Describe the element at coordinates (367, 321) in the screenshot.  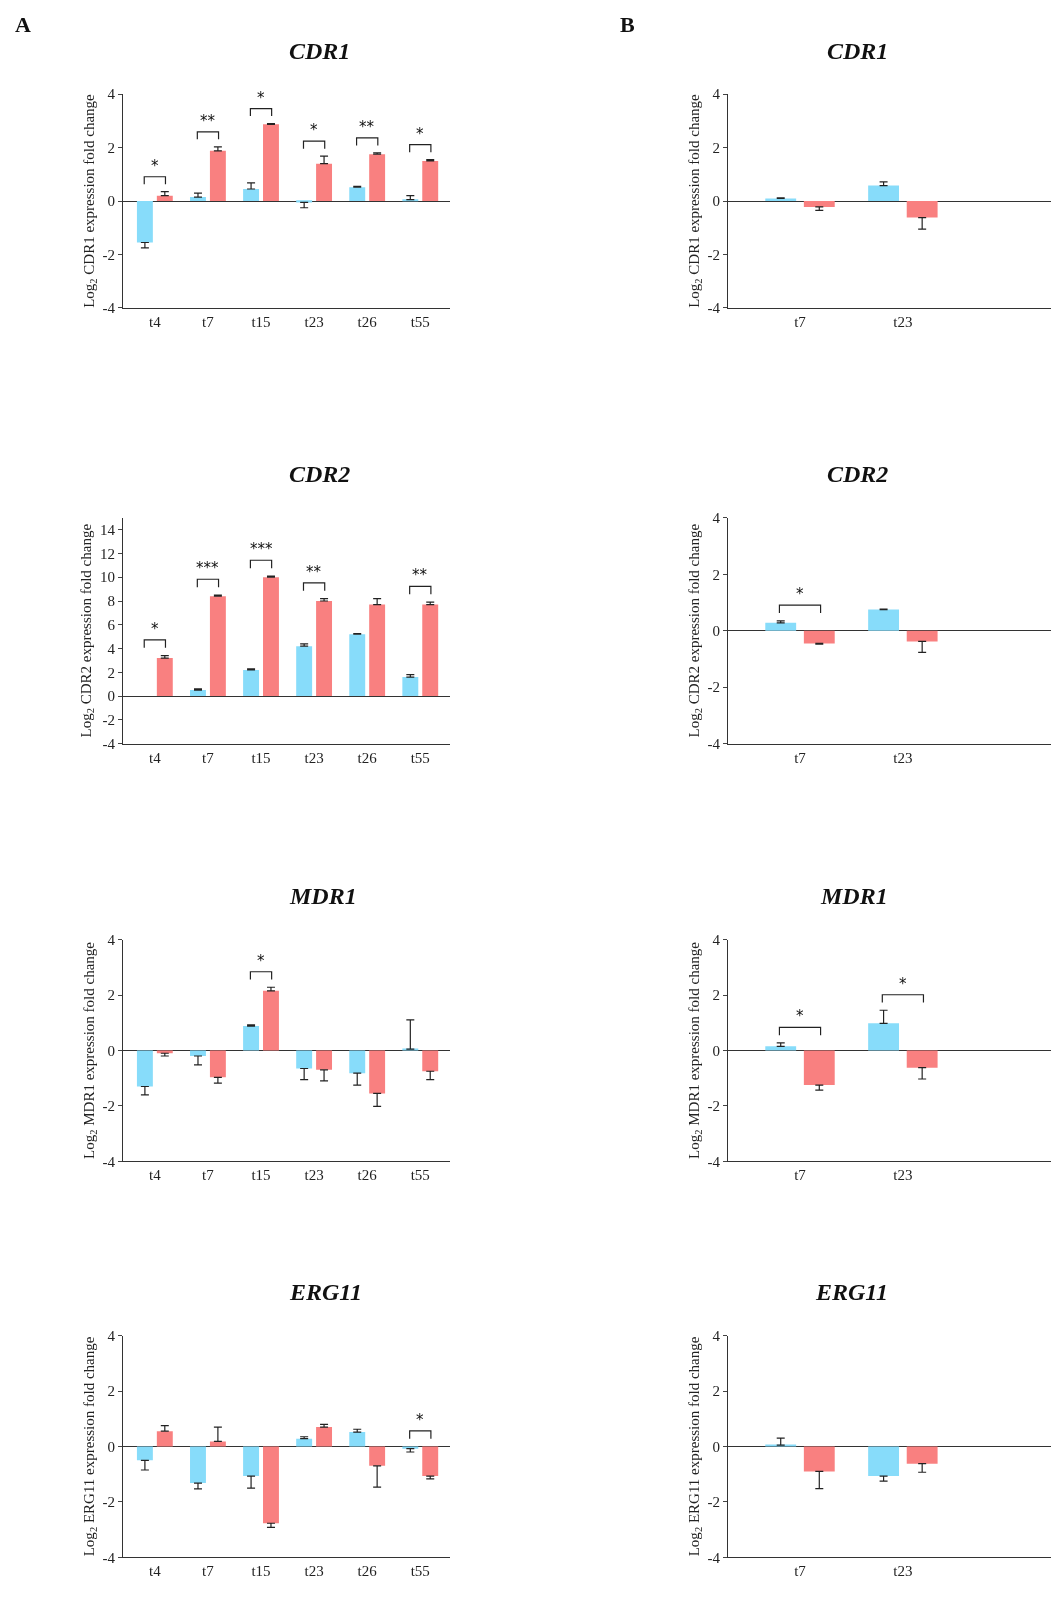
I see `x-tick-label: t26` at that location.